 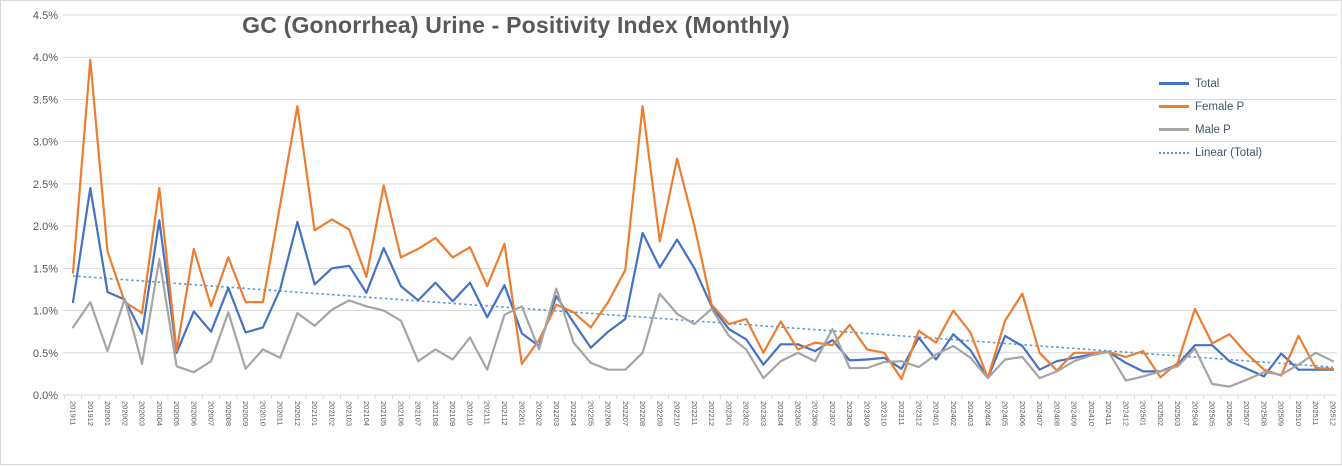 I want to click on x-axis-tick-label: 202104, so click(x=366, y=413).